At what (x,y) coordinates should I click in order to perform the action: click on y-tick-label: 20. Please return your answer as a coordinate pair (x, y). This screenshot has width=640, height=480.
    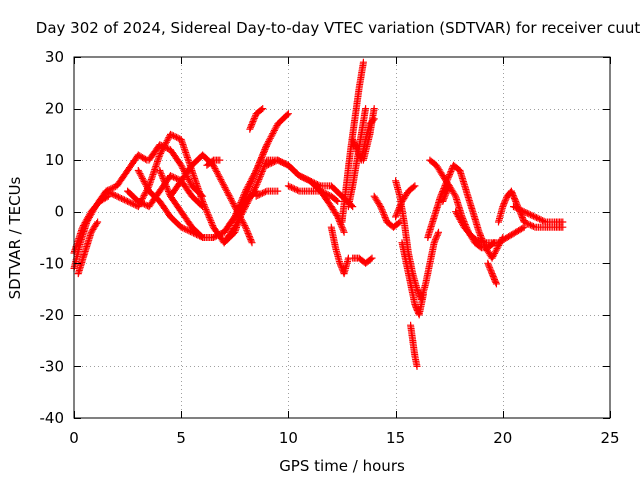
    Looking at the image, I should click on (54, 109).